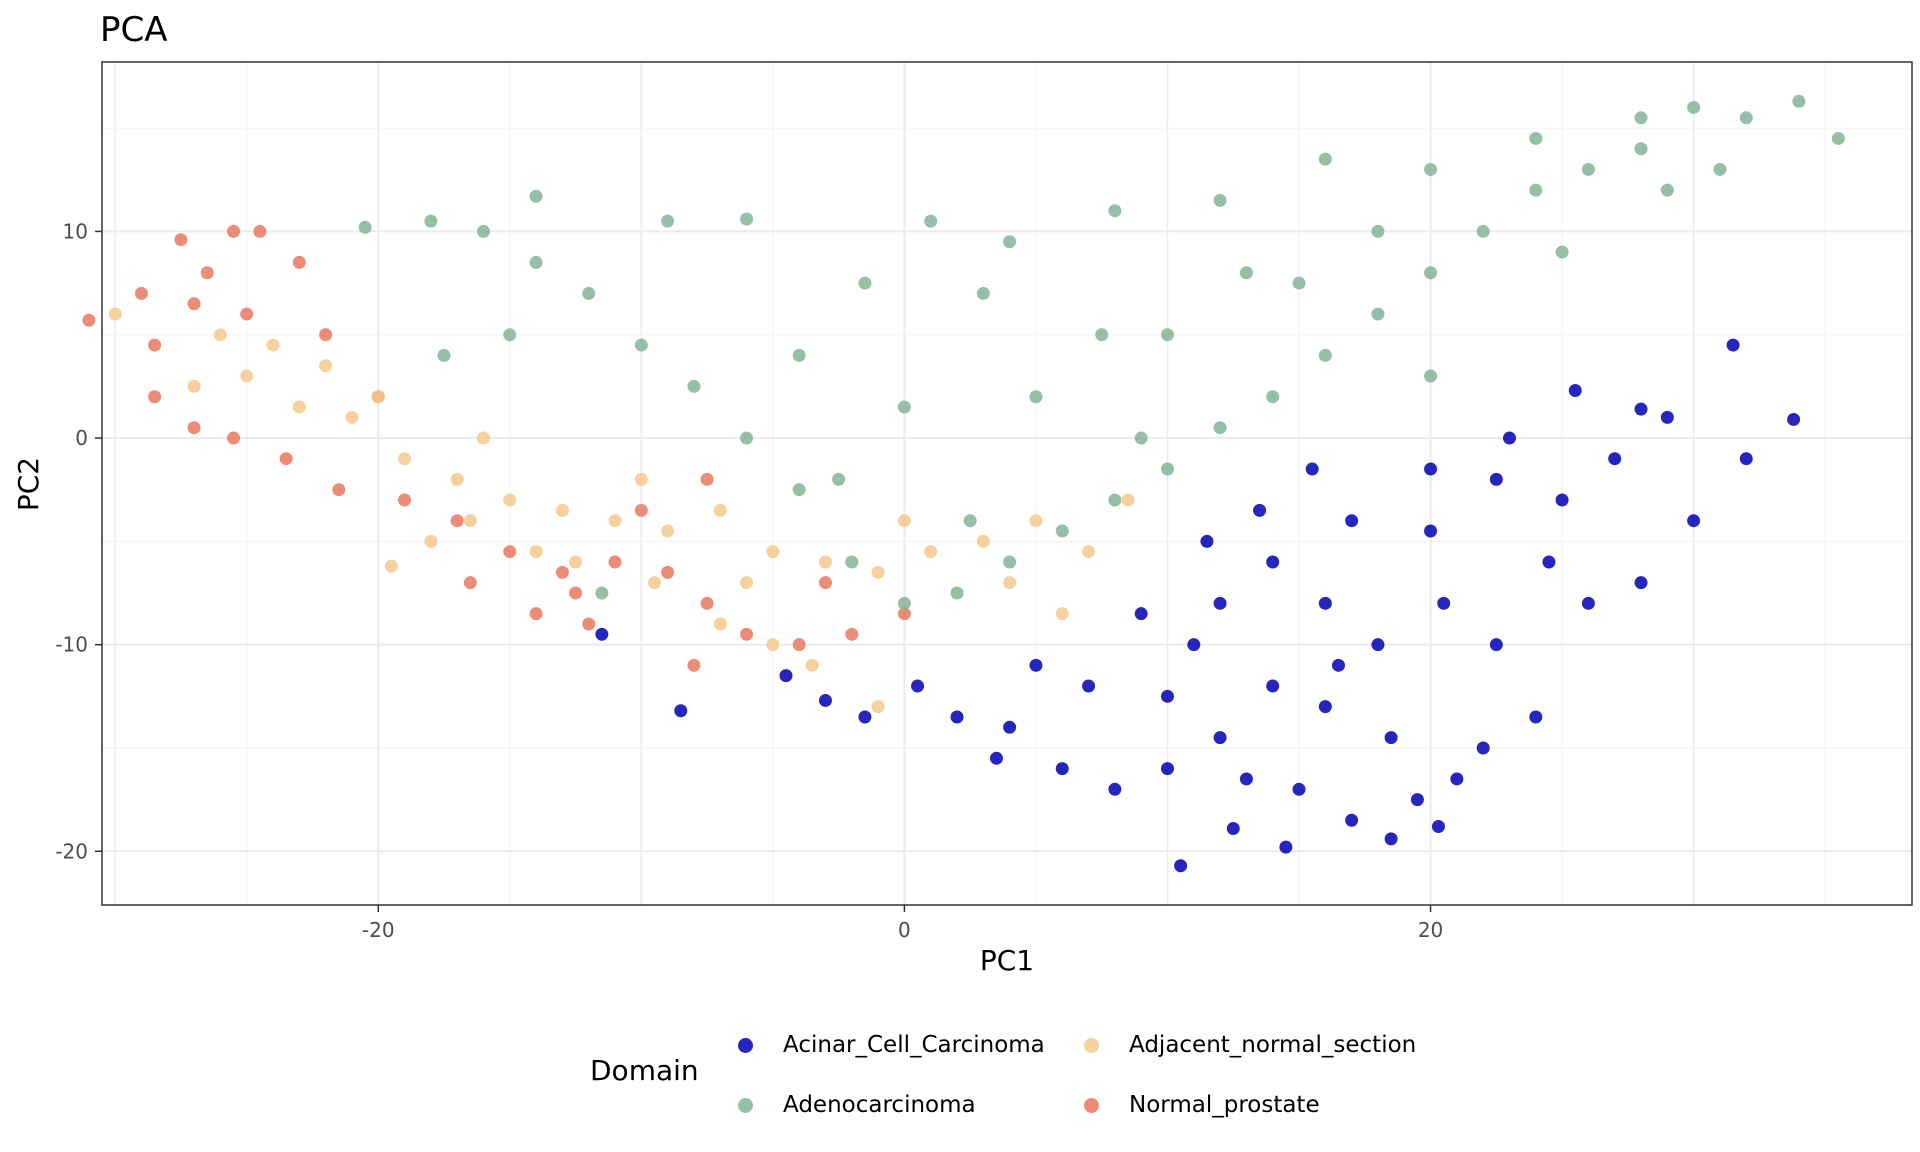 The width and height of the screenshot is (1920, 1152). Describe the element at coordinates (914, 1045) in the screenshot. I see `legend-label: Acinar_Cell_Carcinoma` at that location.